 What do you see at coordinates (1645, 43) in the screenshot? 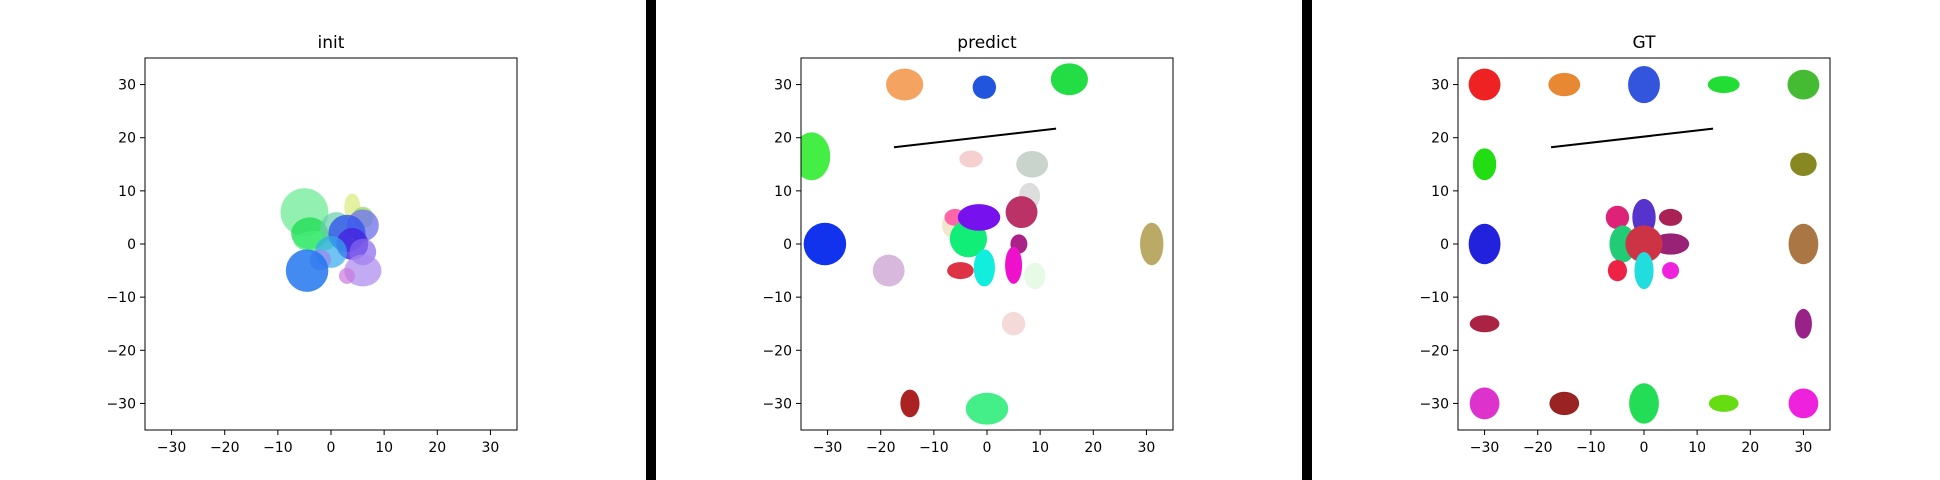
I see `panel-title: GT` at bounding box center [1645, 43].